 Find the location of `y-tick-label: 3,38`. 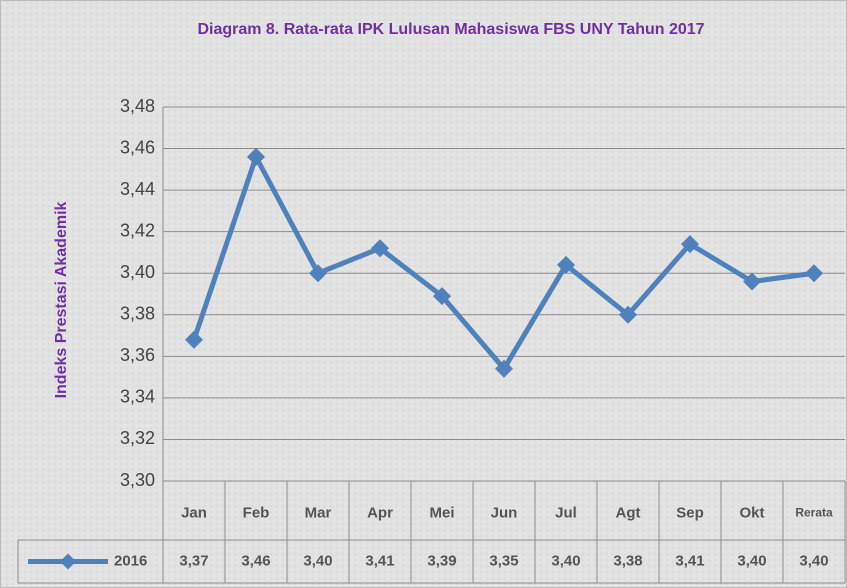

y-tick-label: 3,38 is located at coordinates (137, 314).